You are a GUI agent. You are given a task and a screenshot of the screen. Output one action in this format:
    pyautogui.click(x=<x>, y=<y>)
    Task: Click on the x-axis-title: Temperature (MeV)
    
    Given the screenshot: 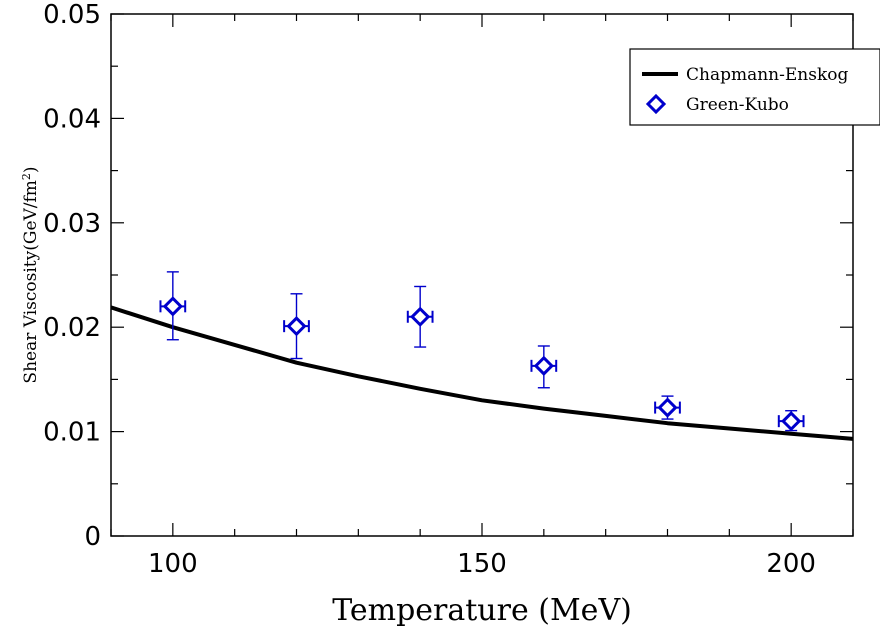 What is the action you would take?
    pyautogui.click(x=482, y=610)
    